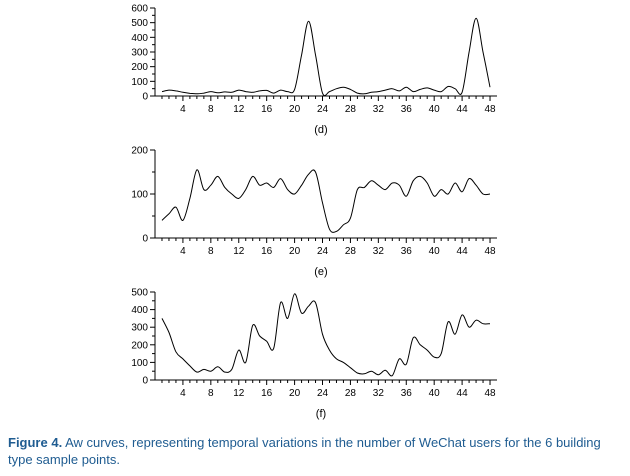 This screenshot has width=630, height=476. Describe the element at coordinates (139, 9) in the screenshot. I see `y-tick-label: 600` at that location.